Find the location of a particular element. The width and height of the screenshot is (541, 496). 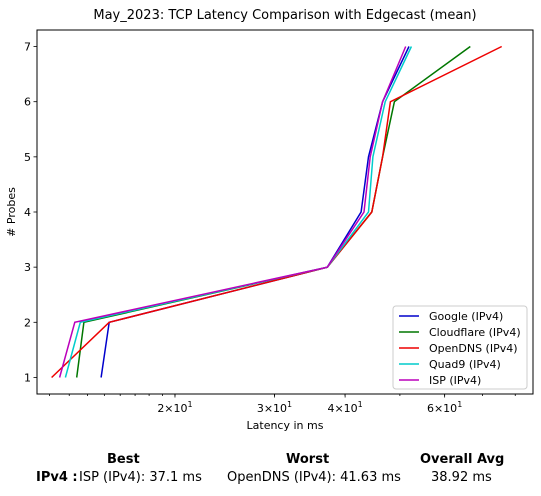

y-tick-label: 7 is located at coordinates (27, 47).